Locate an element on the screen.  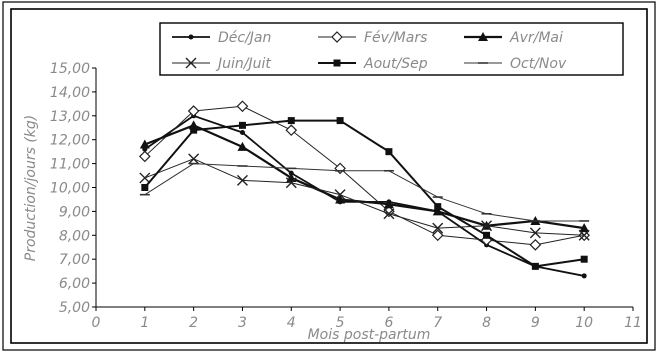
y-tick-label: 14,00 is located at coordinates (70, 93).